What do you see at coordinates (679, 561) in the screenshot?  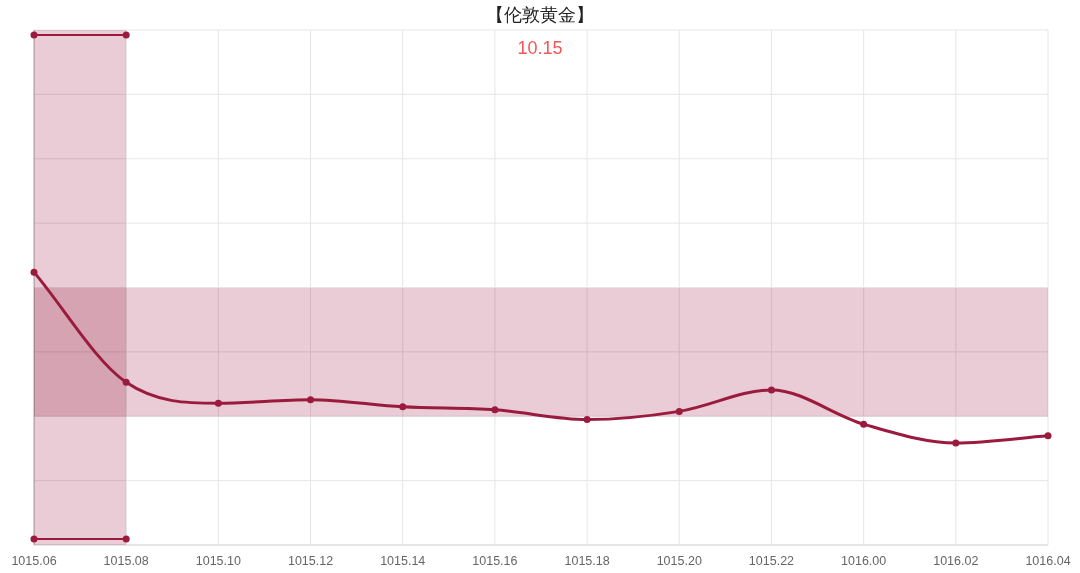 I see `x-tick-label: 1015.20` at bounding box center [679, 561].